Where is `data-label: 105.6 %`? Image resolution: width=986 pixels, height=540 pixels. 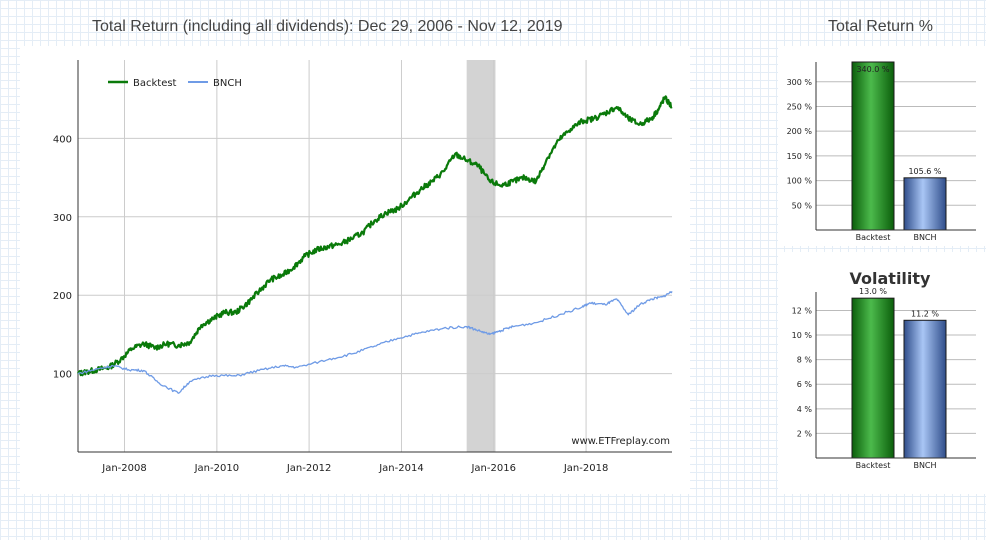
data-label: 105.6 % is located at coordinates (924, 171).